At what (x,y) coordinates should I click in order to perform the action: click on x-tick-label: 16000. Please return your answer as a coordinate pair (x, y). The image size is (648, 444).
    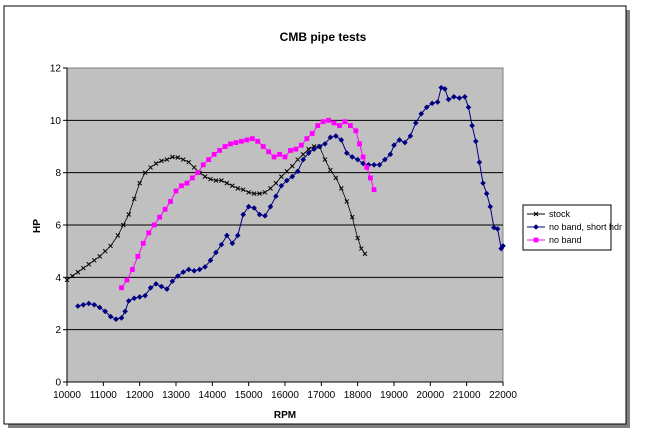
    Looking at the image, I should click on (285, 395).